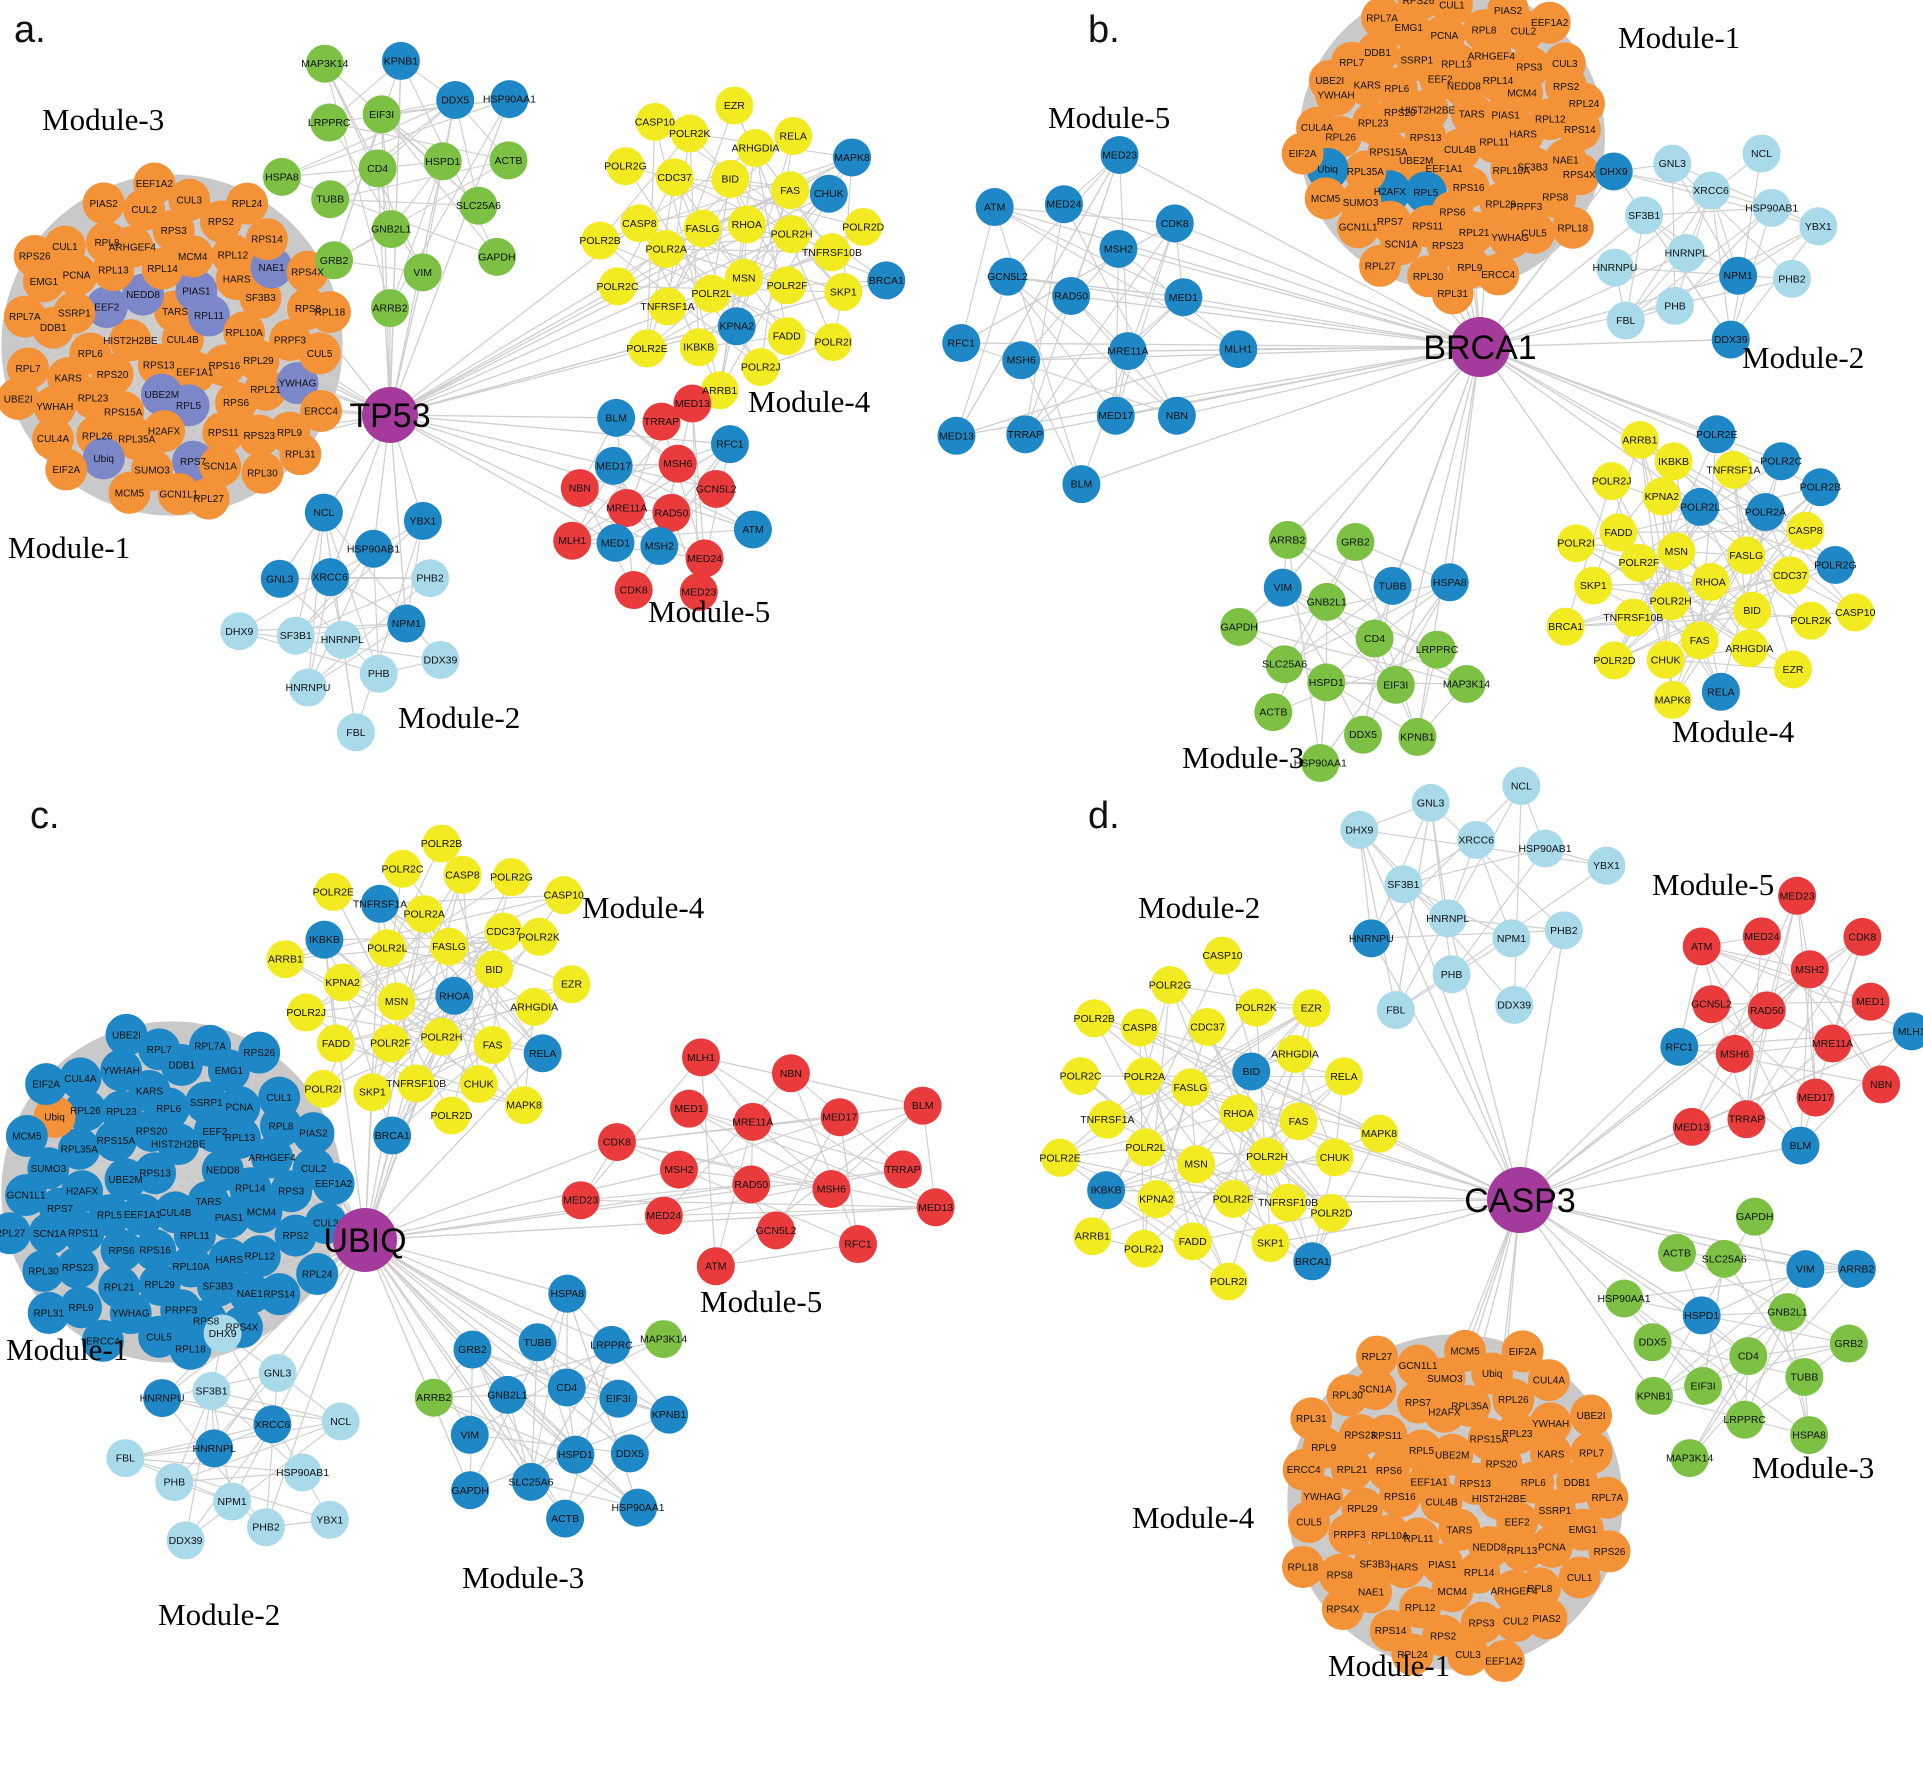 This screenshot has width=1923, height=1775. Describe the element at coordinates (669, 1414) in the screenshot. I see `node-KPNB1` at that location.